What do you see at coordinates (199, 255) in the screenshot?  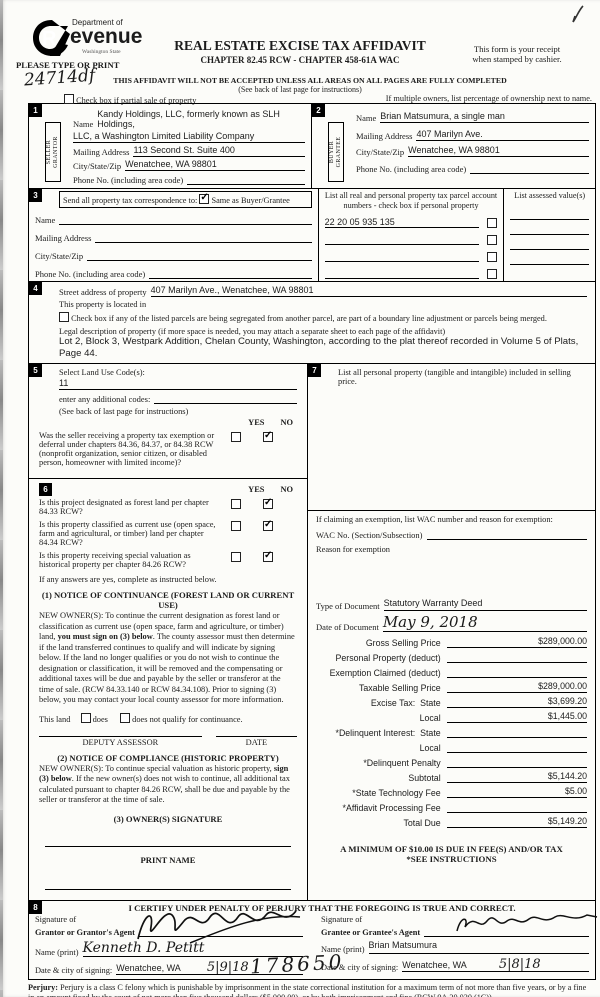 I see `corr-city-field` at bounding box center [199, 255].